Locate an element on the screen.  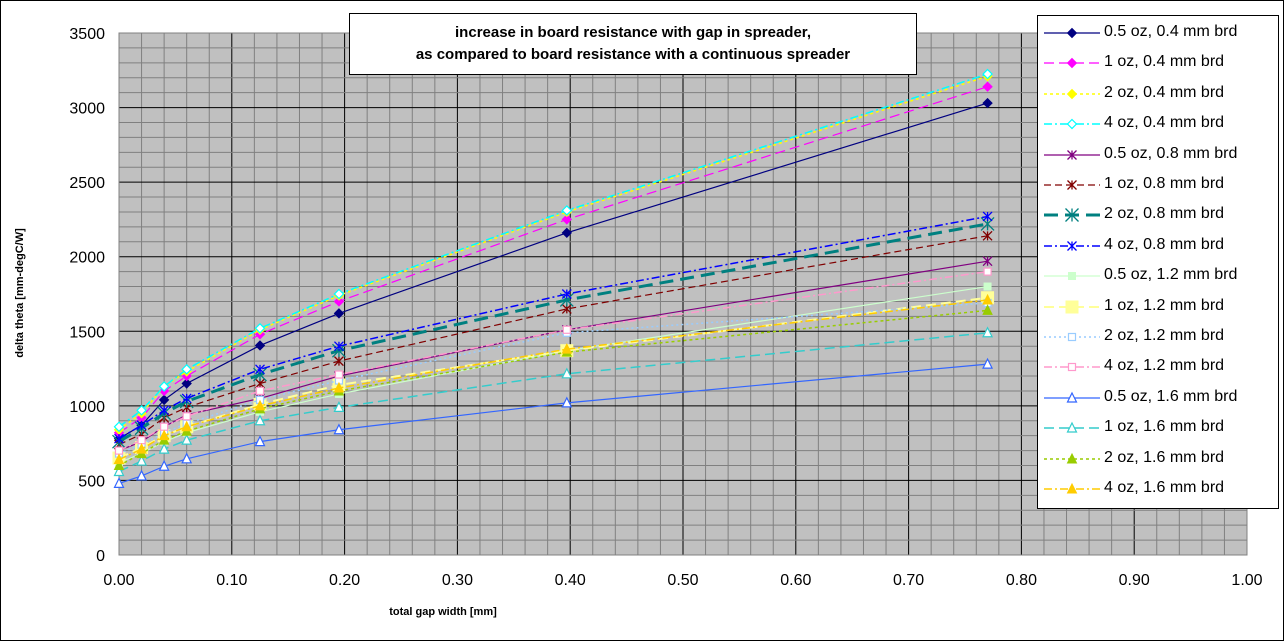
x-tick-label: 1.00 is located at coordinates (1246, 580).